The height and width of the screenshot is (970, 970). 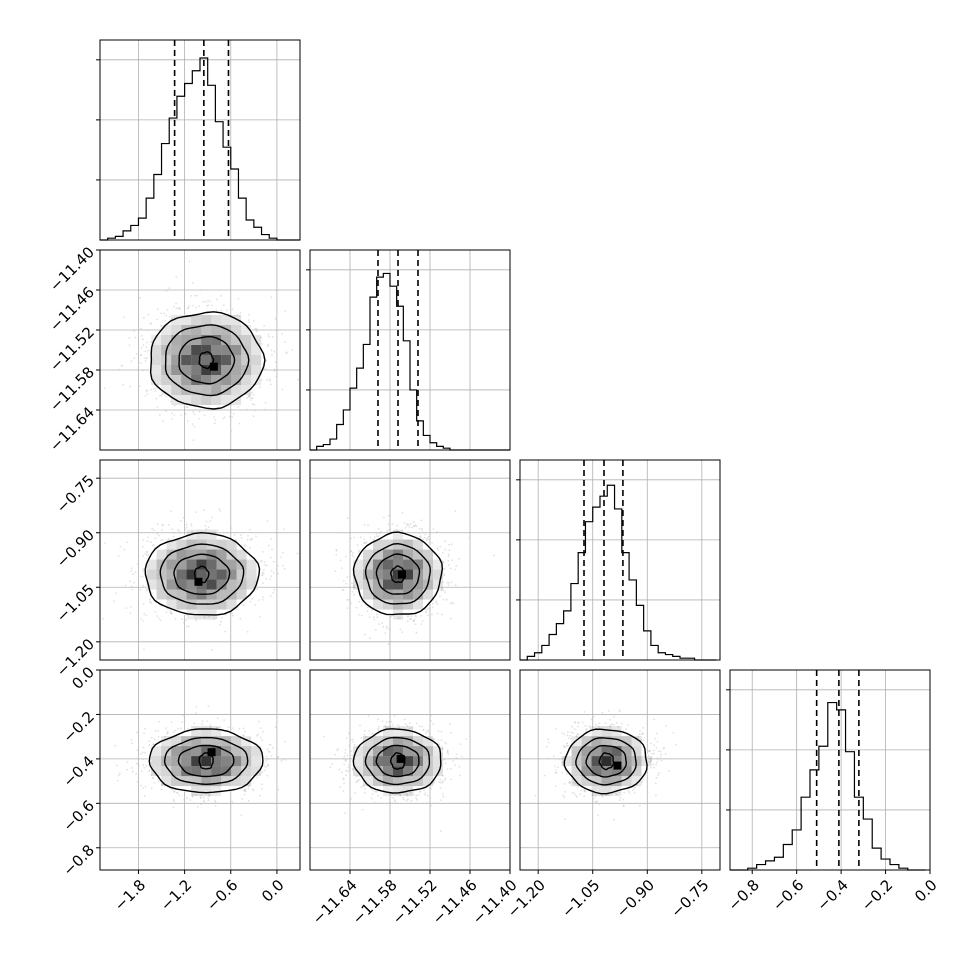 I want to click on histogram-step, so click(x=410, y=361).